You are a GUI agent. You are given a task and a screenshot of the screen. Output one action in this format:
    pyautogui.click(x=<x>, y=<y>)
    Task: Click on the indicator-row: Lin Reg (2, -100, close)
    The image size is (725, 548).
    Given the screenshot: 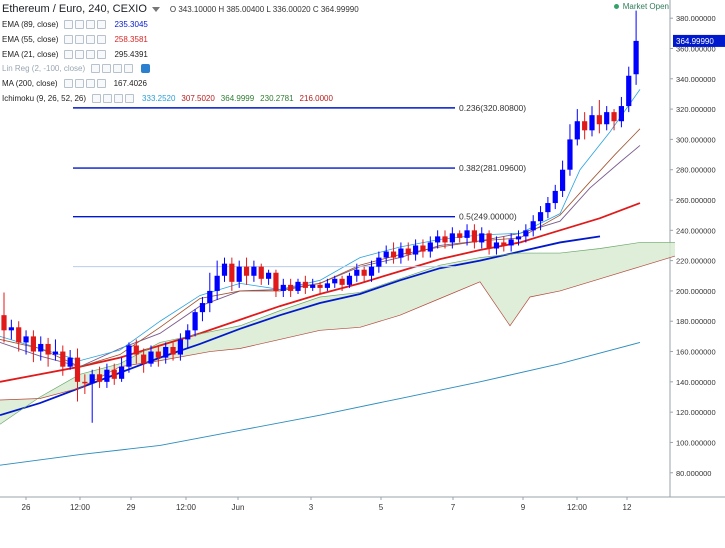 What is the action you would take?
    pyautogui.click(x=78, y=68)
    